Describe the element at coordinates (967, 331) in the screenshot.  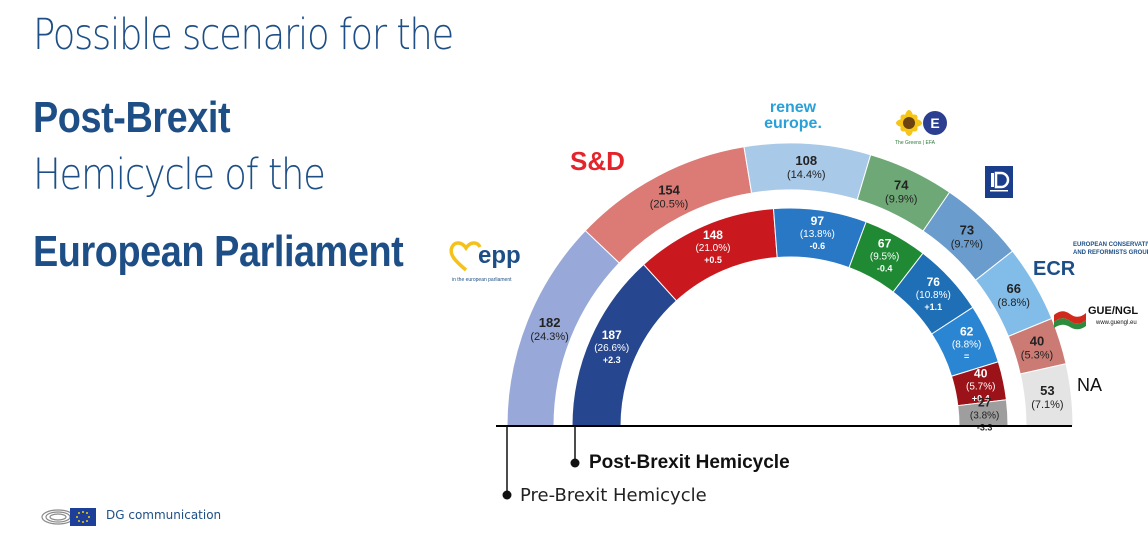
I see `post-label-ecr-seats: 62` at that location.